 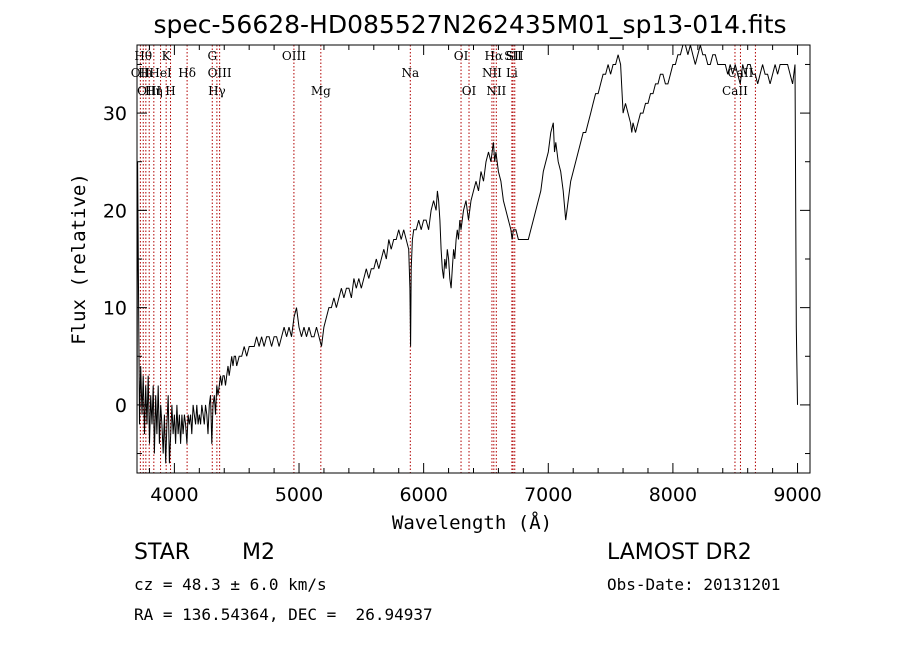 I want to click on object-class: STAR, so click(x=162, y=552).